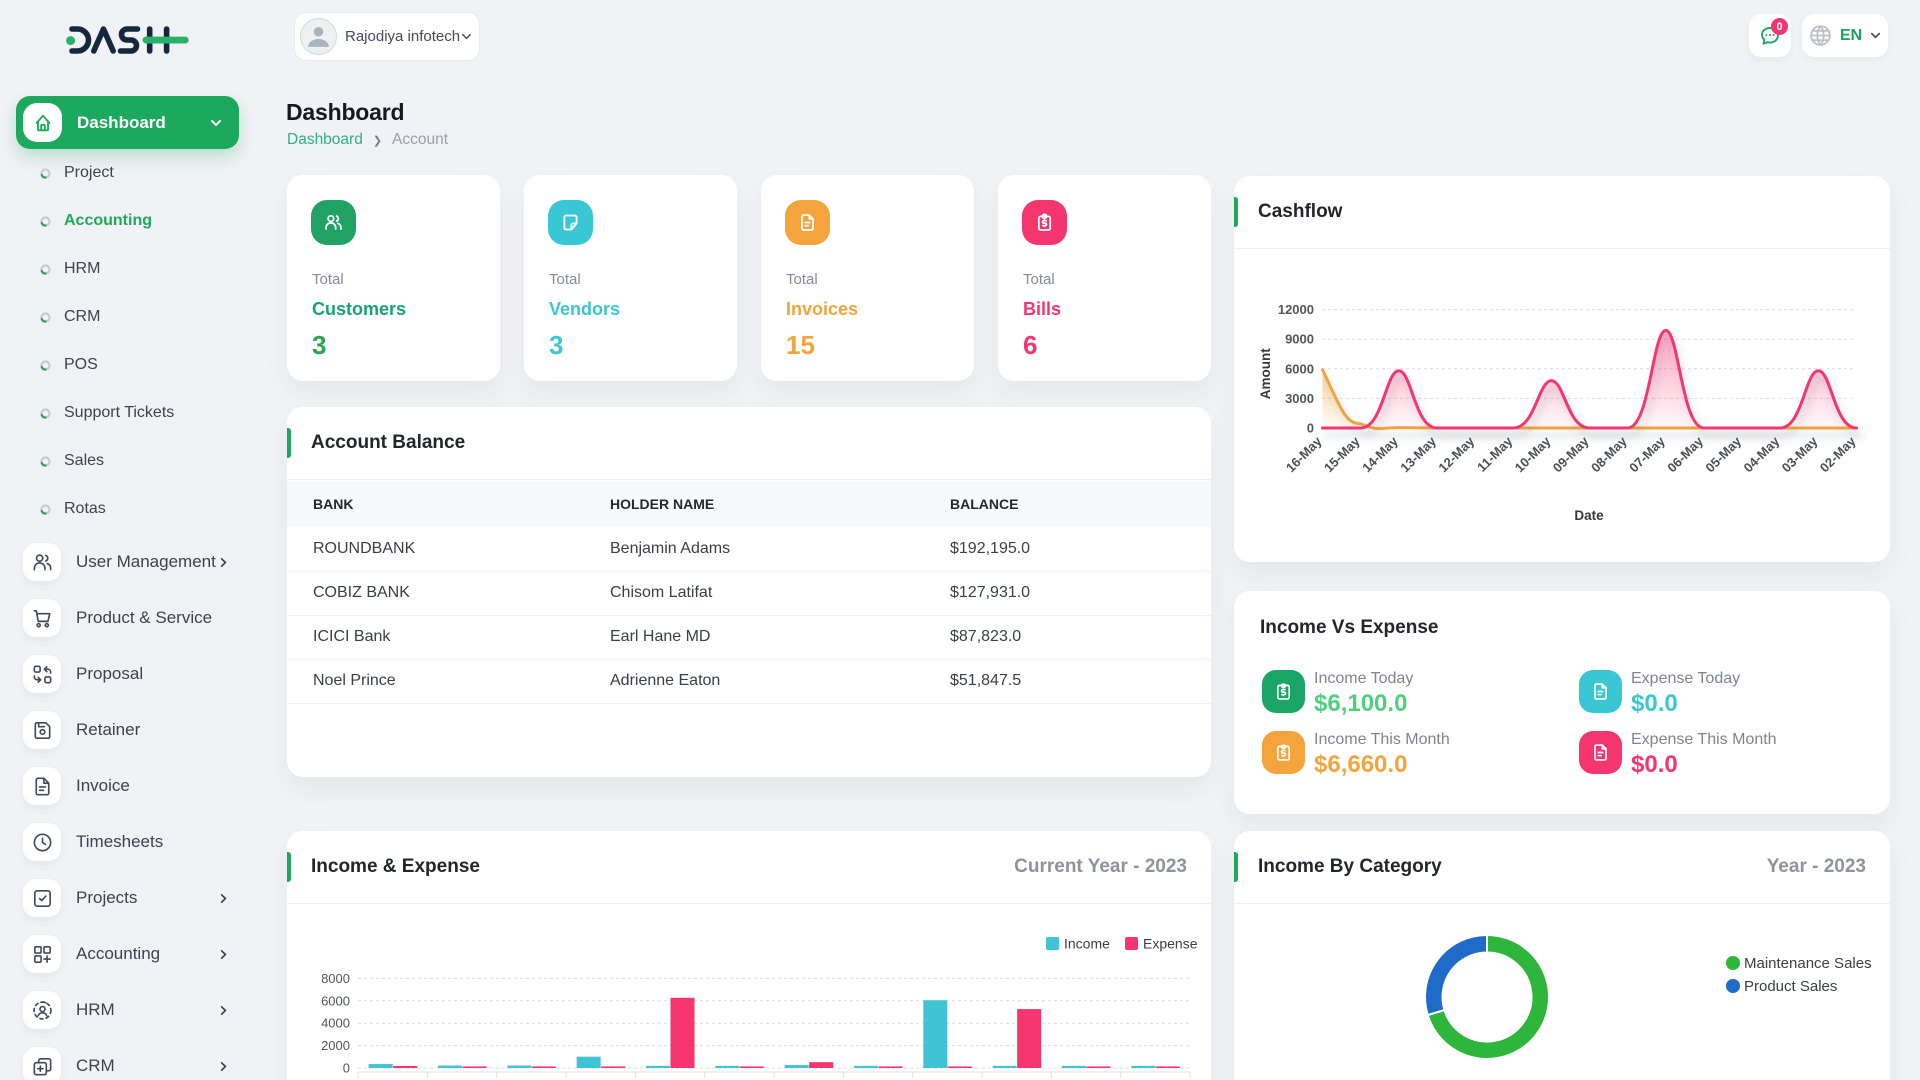 The height and width of the screenshot is (1080, 1920). I want to click on svg-text: 05-May, so click(1723, 454).